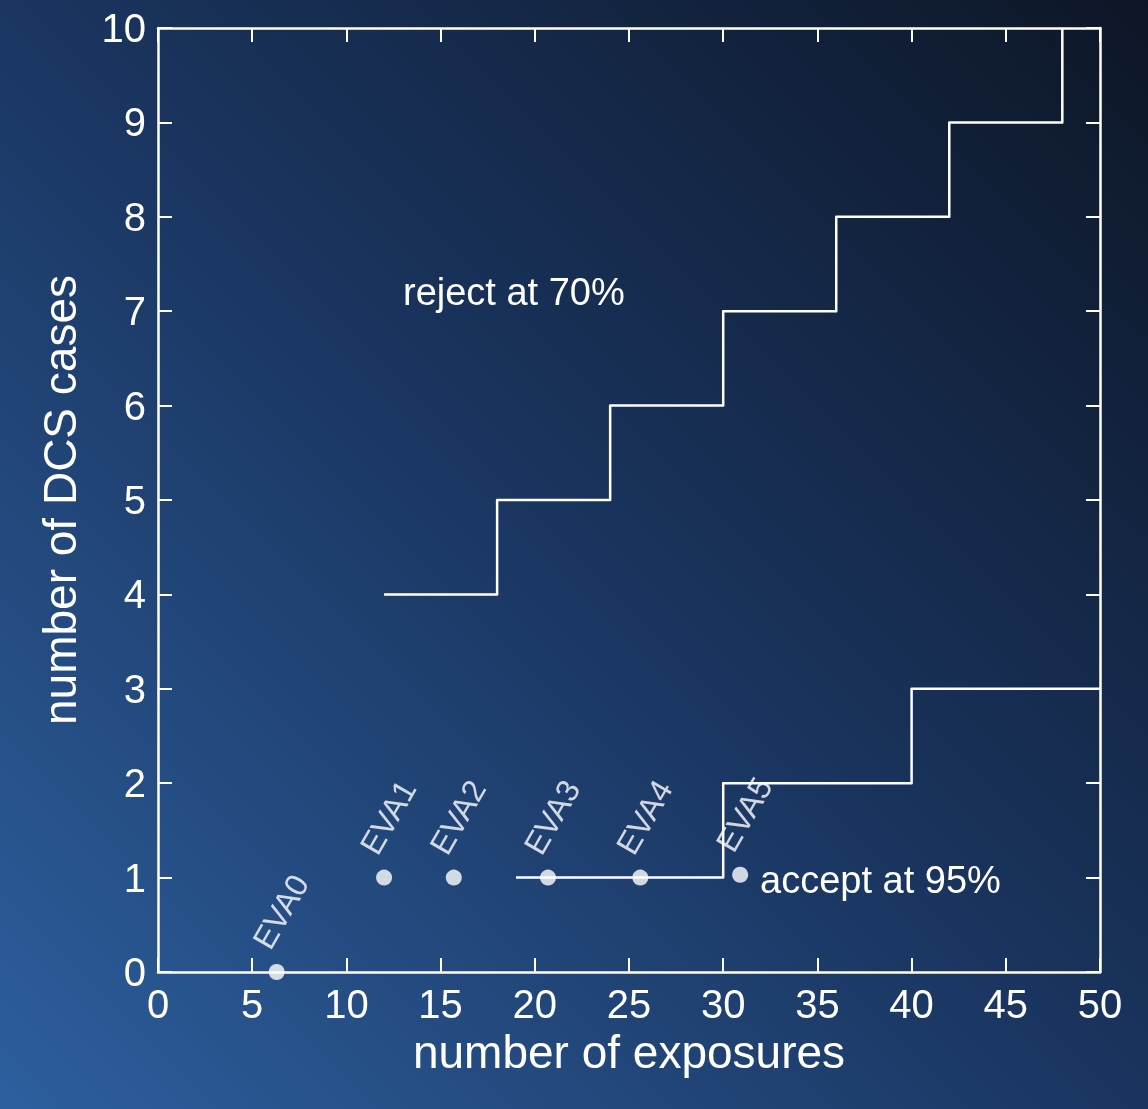  I want to click on x-tick-label: 10, so click(346, 1004).